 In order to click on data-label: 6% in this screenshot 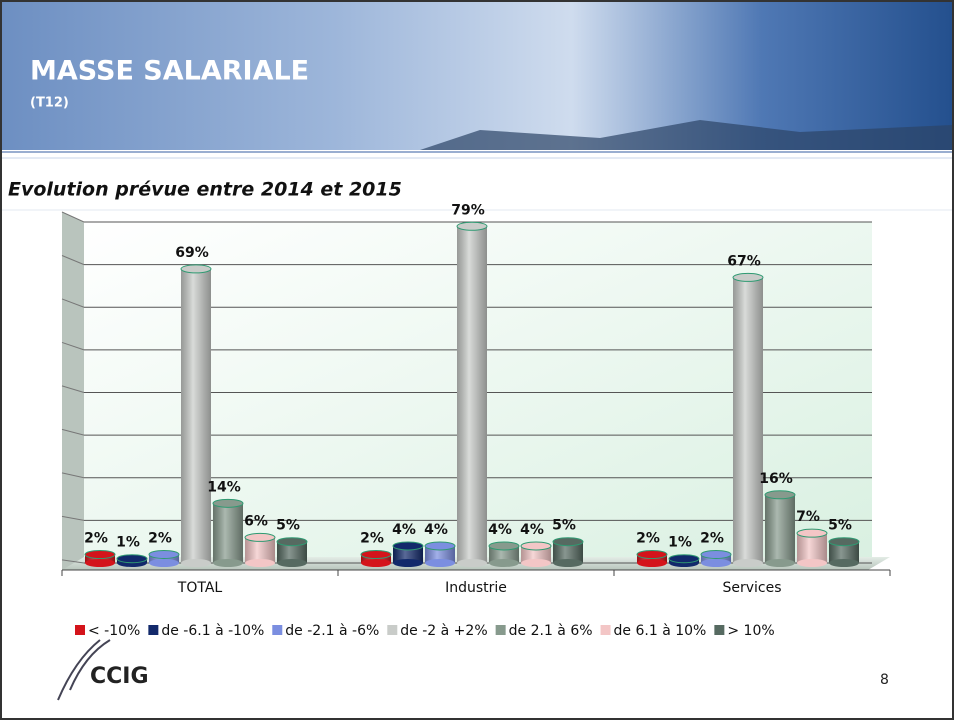, I will do `click(256, 521)`.